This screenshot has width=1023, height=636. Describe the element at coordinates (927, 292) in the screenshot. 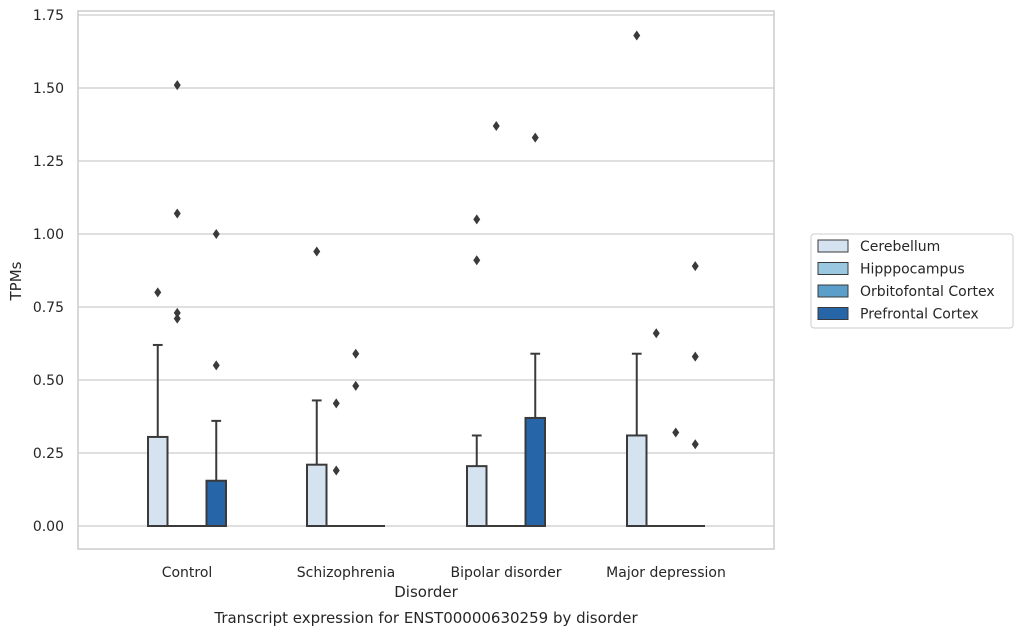

I see `legend-label: Orbitofontal Cortex` at that location.